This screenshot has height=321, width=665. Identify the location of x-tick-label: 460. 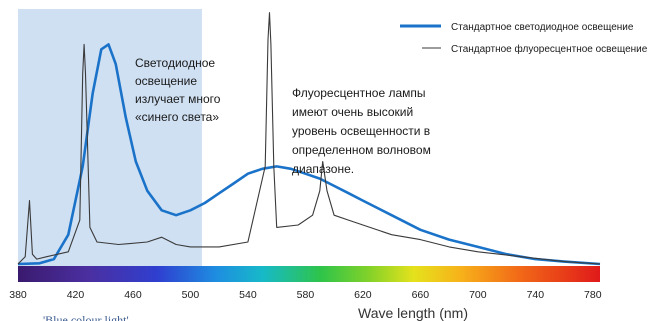
(133, 295).